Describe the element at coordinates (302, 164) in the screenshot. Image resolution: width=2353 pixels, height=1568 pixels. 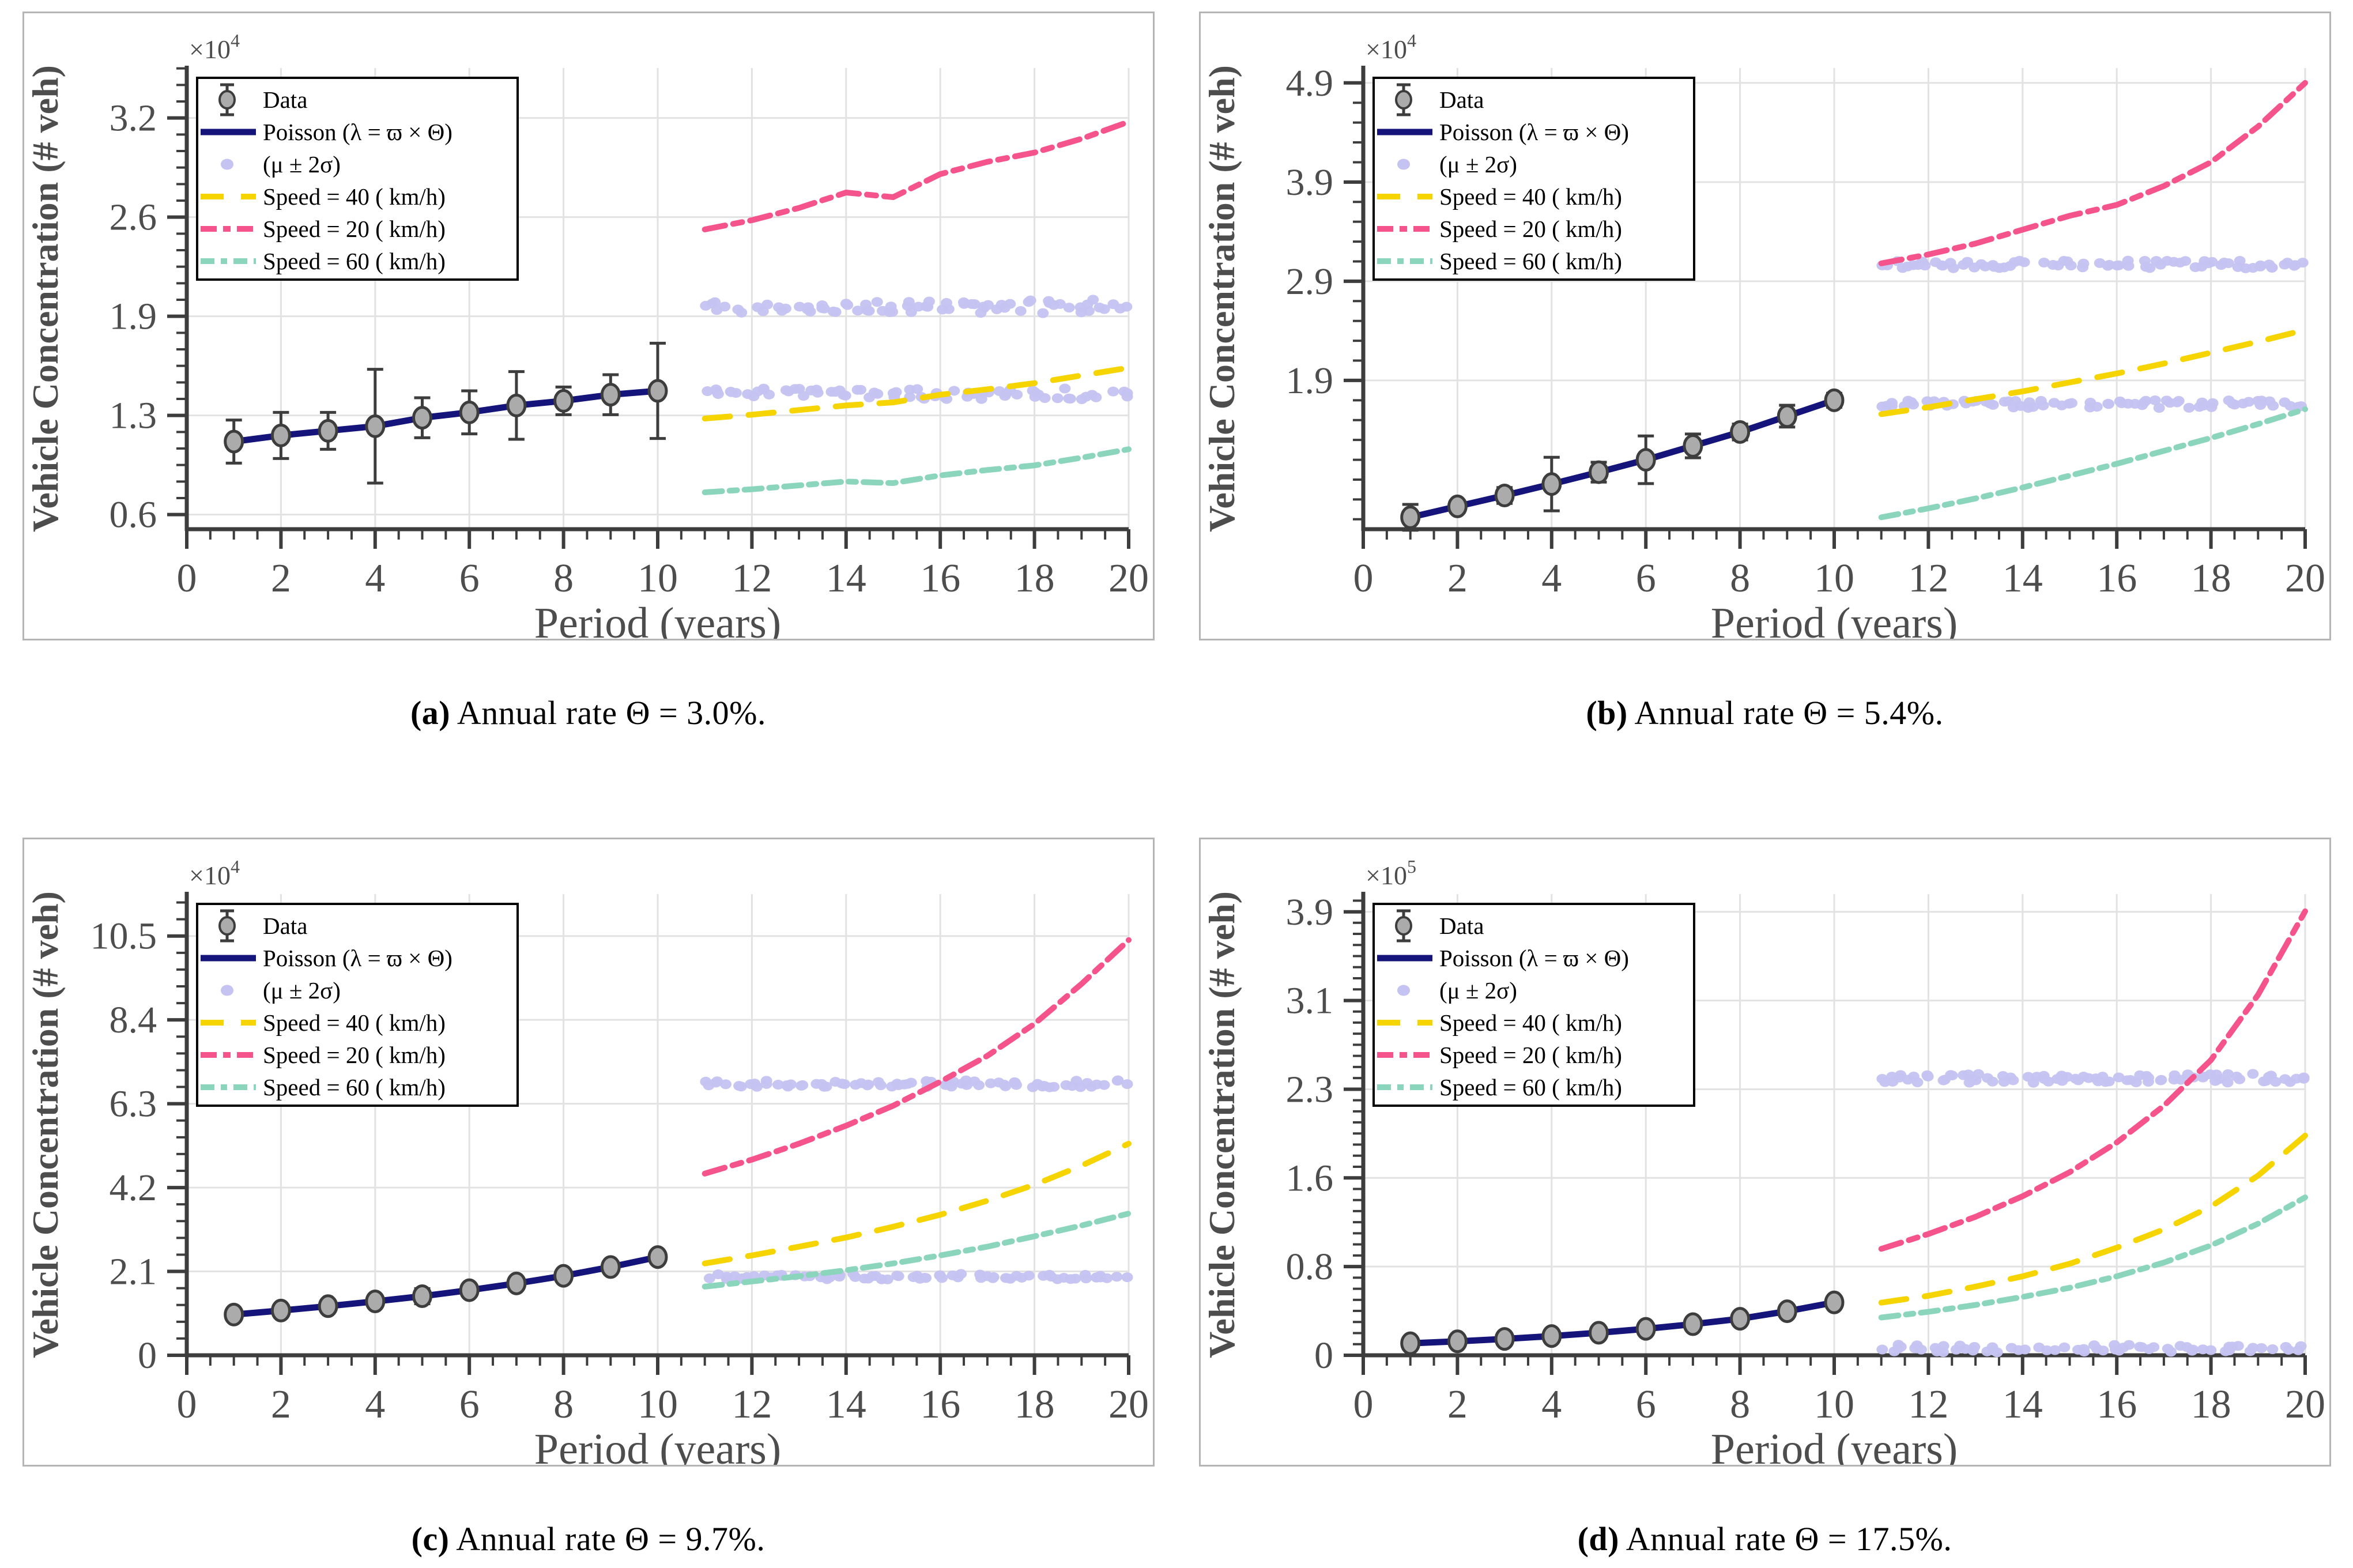
I see `legend-entry-label: (μ ± 2σ)` at that location.